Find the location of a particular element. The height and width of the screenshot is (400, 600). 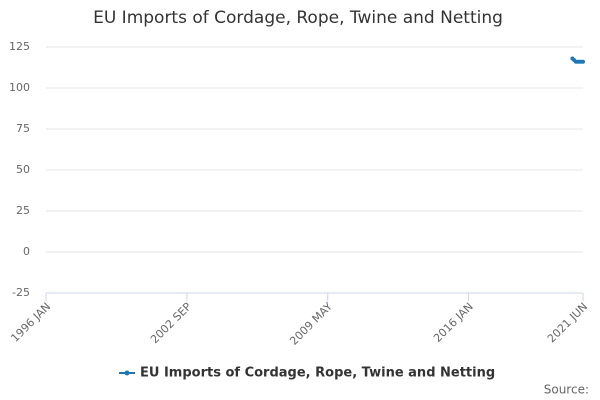

y-tick-label: 100 is located at coordinates (19, 87).